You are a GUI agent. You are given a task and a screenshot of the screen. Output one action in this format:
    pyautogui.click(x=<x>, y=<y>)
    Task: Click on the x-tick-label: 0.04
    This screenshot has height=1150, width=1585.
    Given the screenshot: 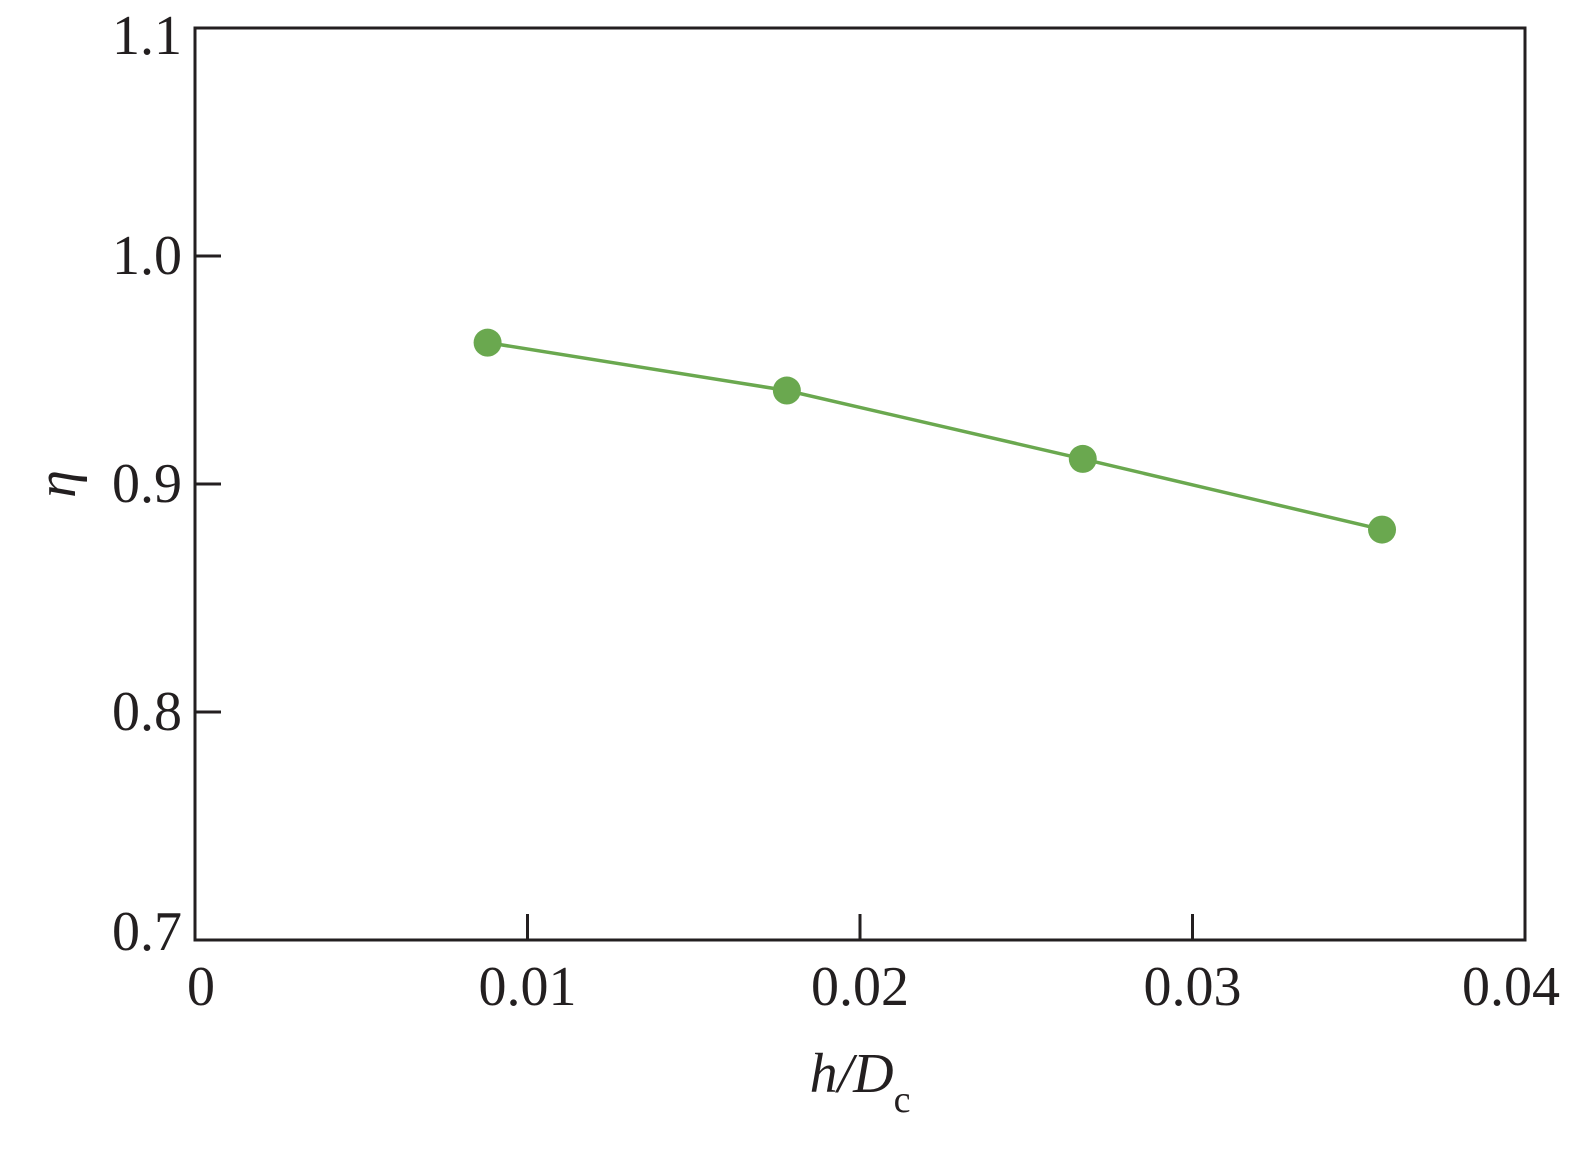 What is the action you would take?
    pyautogui.click(x=1511, y=987)
    